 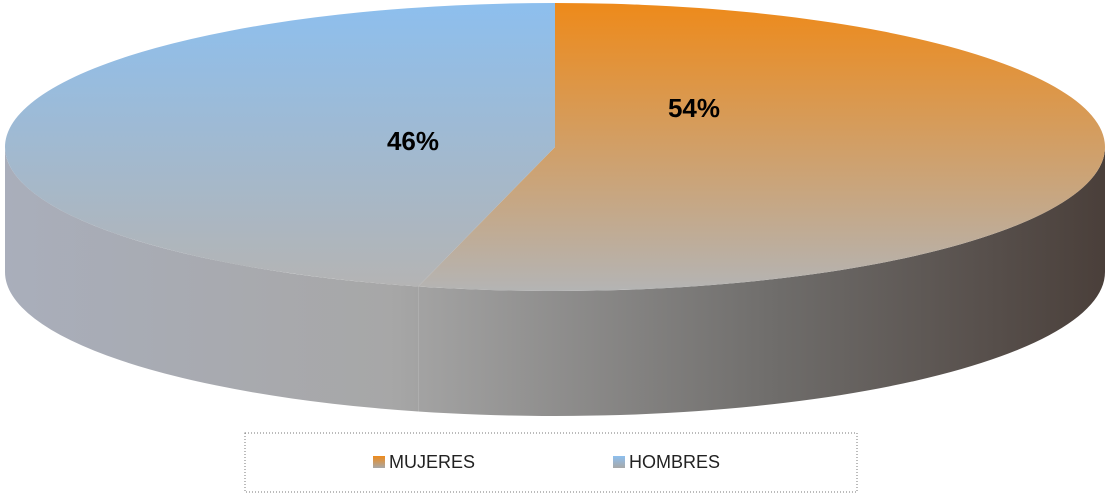 What do you see at coordinates (674, 462) in the screenshot?
I see `legend-label: HOMBRES` at bounding box center [674, 462].